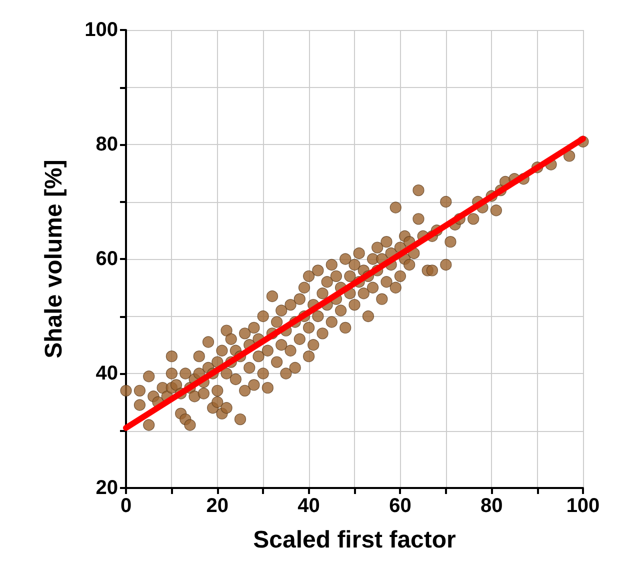 Image resolution: width=617 pixels, height=581 pixels. Describe the element at coordinates (491, 506) in the screenshot. I see `x-tick-label: 80` at that location.